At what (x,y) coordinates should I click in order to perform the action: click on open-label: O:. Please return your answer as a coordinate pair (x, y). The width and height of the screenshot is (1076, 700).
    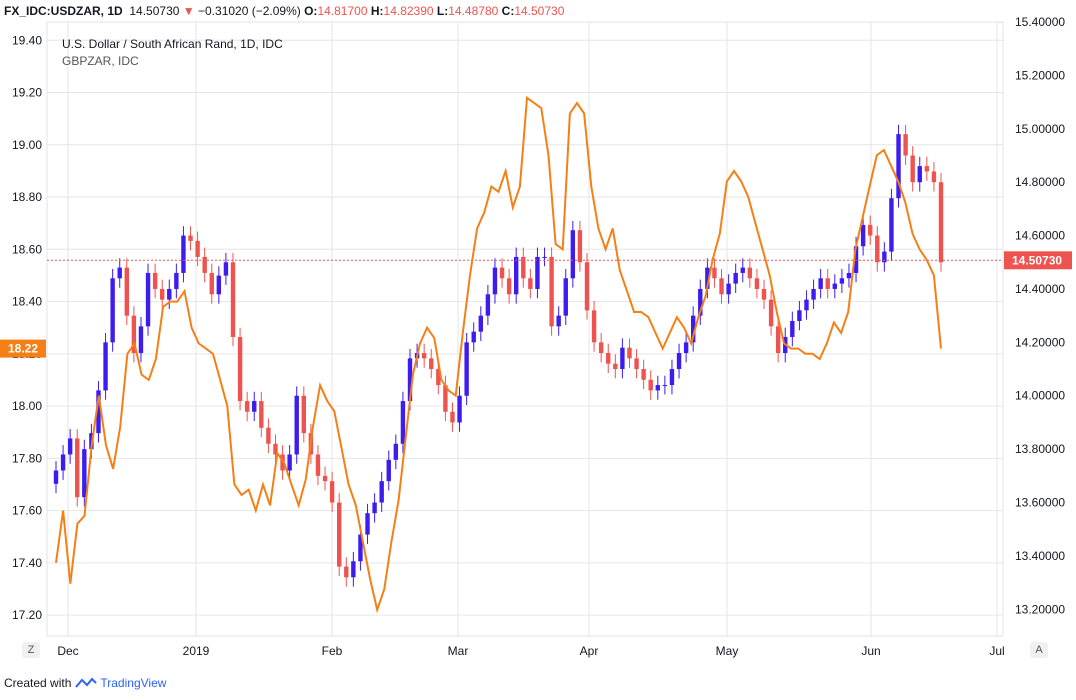
    Looking at the image, I should click on (311, 11).